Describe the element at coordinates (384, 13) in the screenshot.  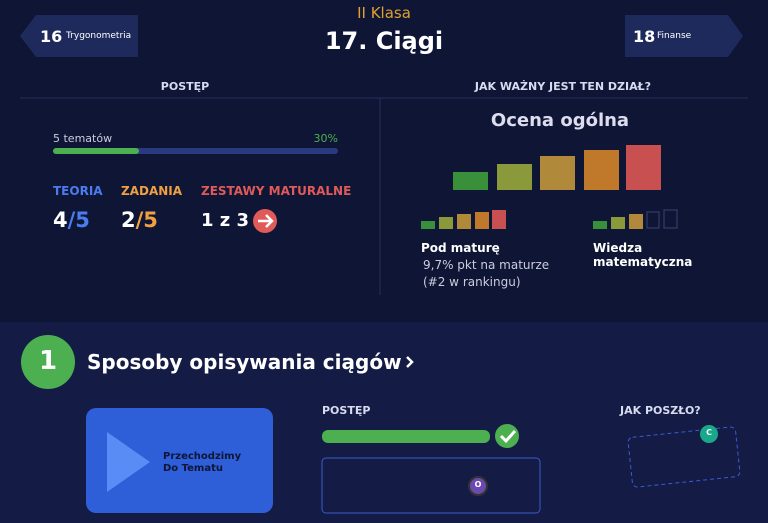
I see `class-label: II Klasa` at that location.